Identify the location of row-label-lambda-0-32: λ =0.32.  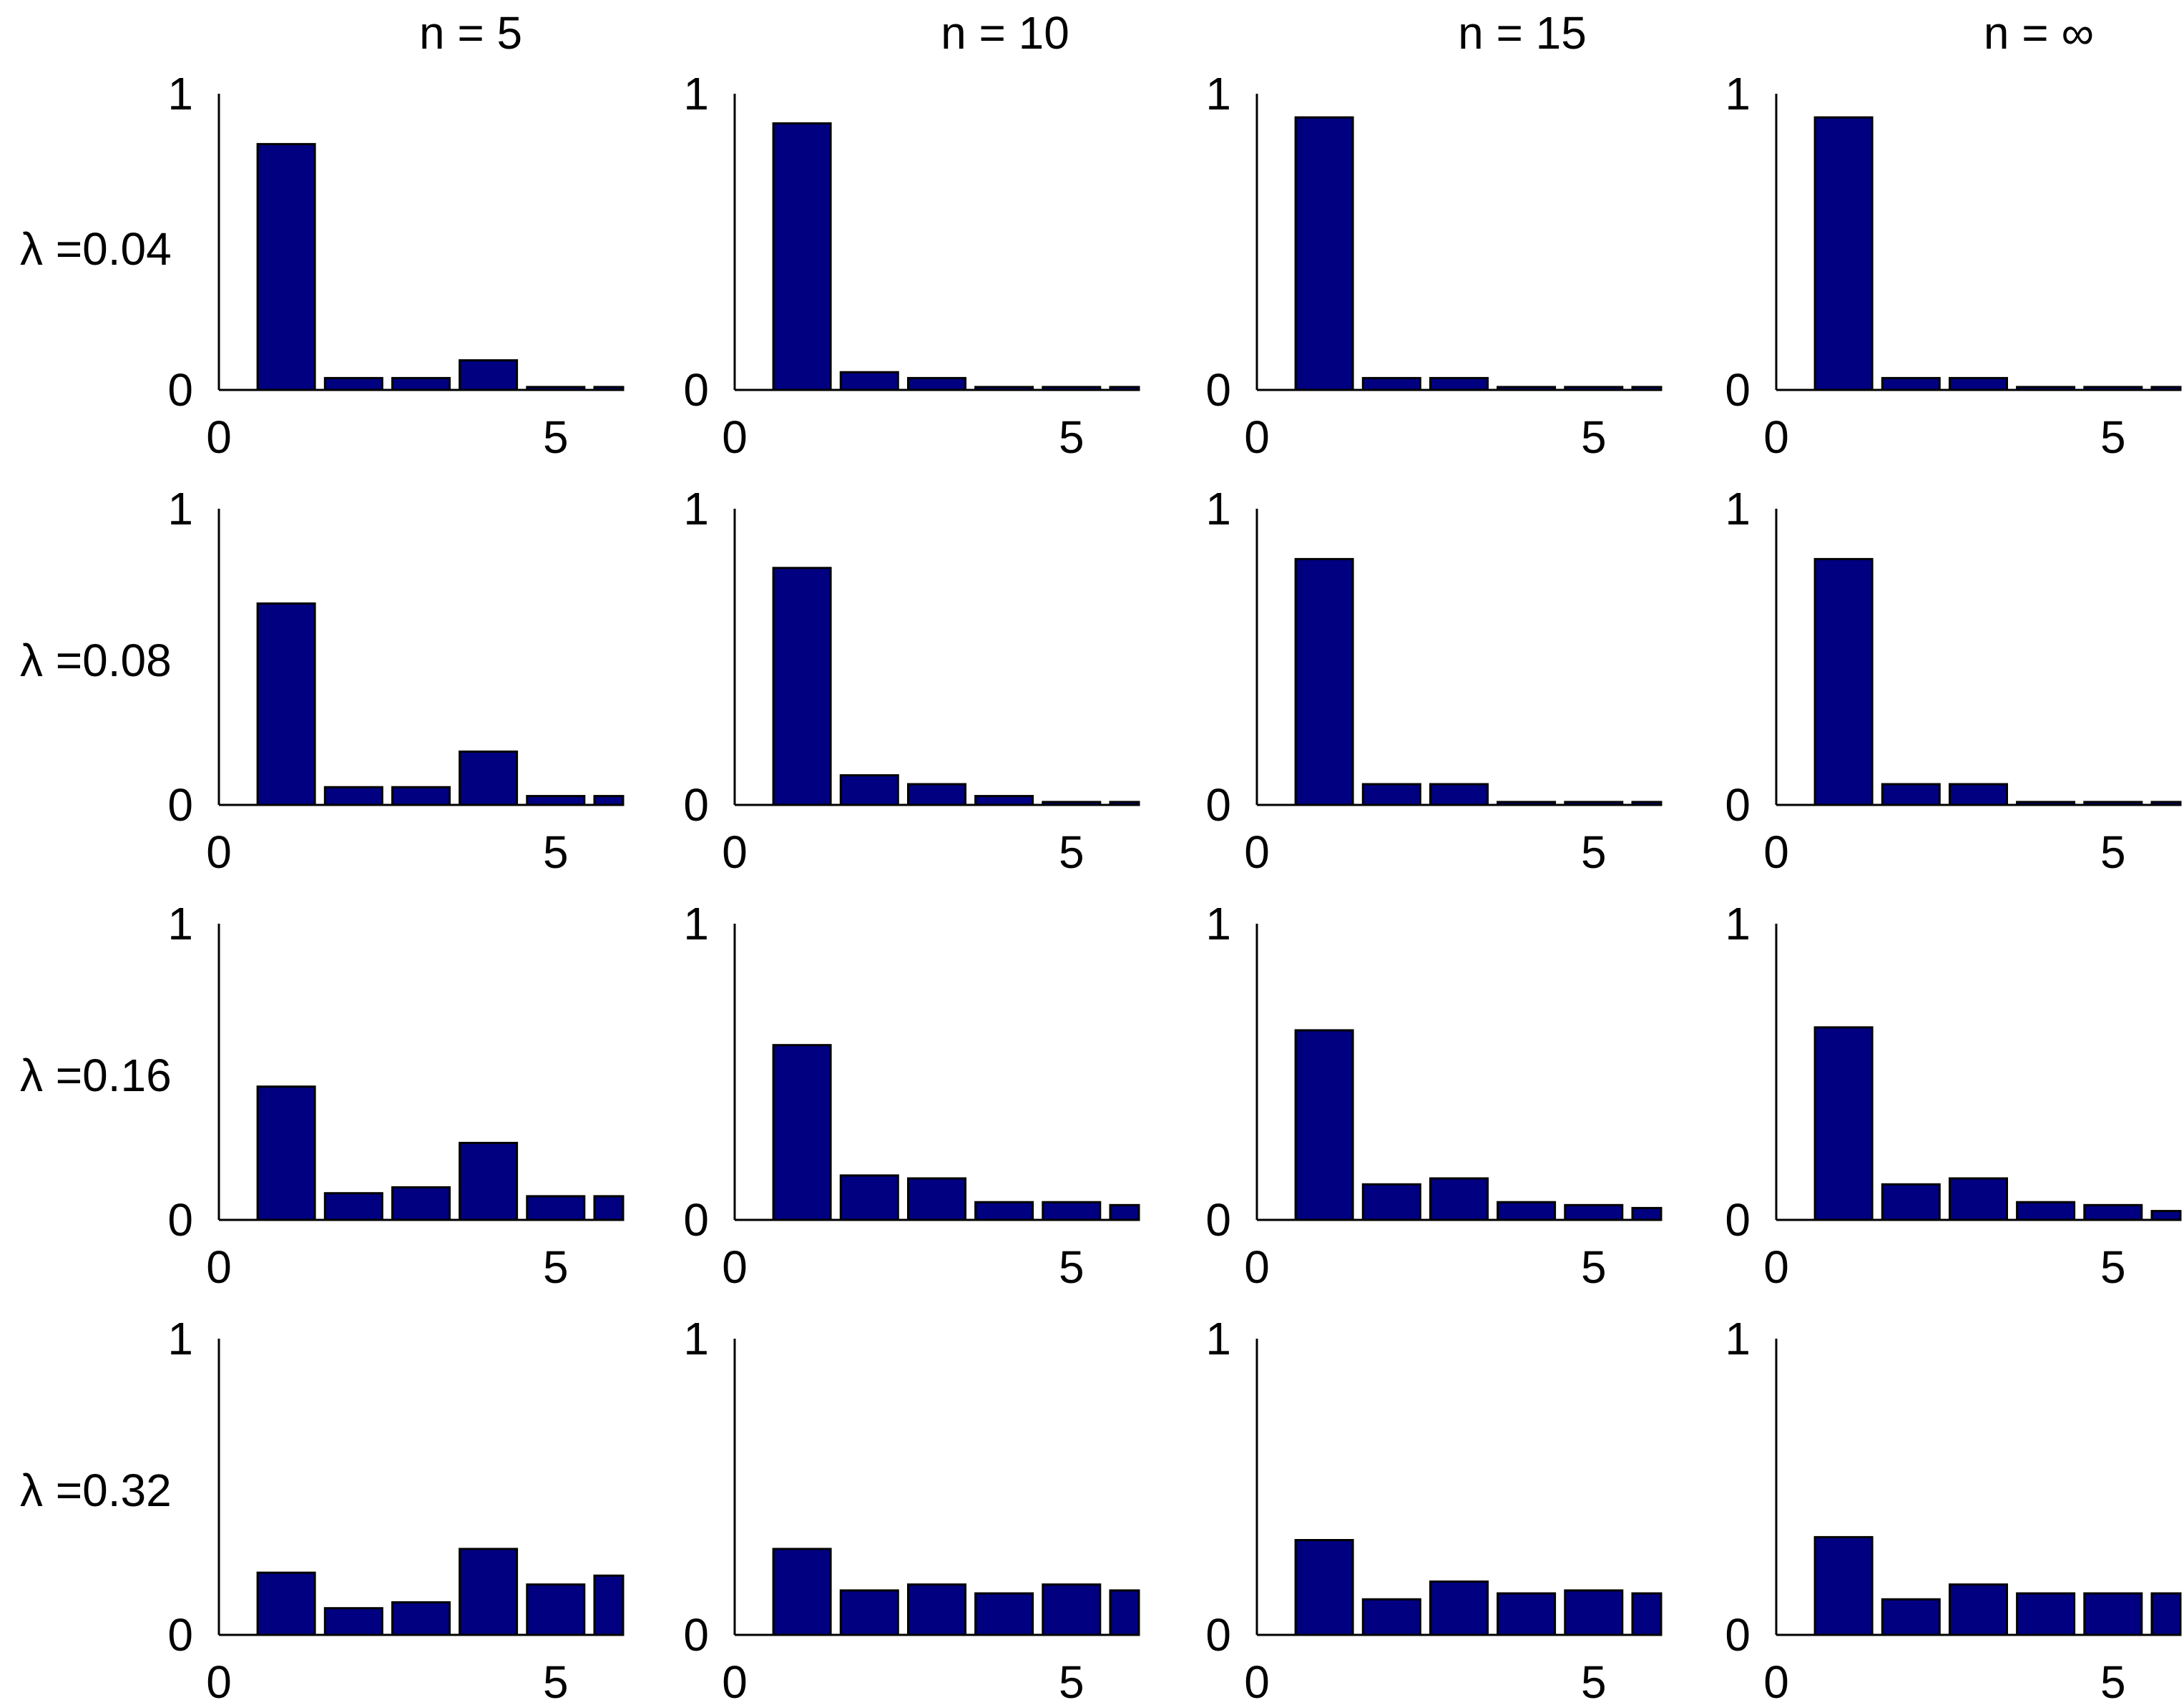
(96, 1491).